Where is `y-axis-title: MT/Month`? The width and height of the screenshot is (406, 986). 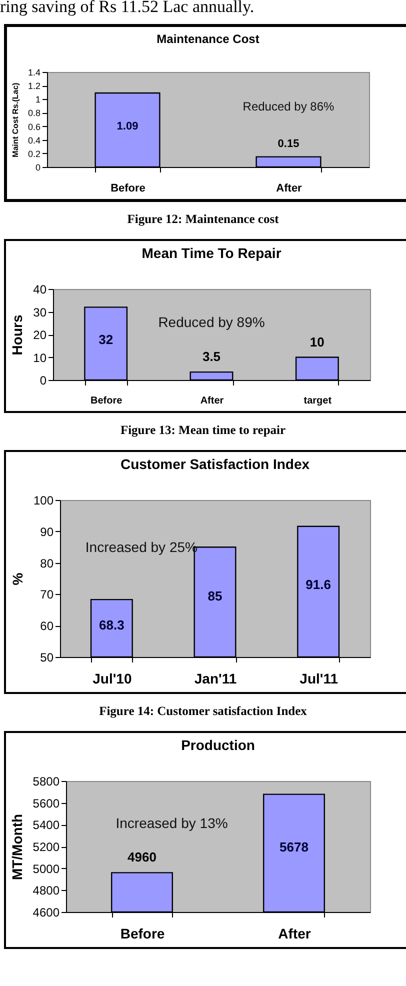
y-axis-title: MT/Month is located at coordinates (16, 847).